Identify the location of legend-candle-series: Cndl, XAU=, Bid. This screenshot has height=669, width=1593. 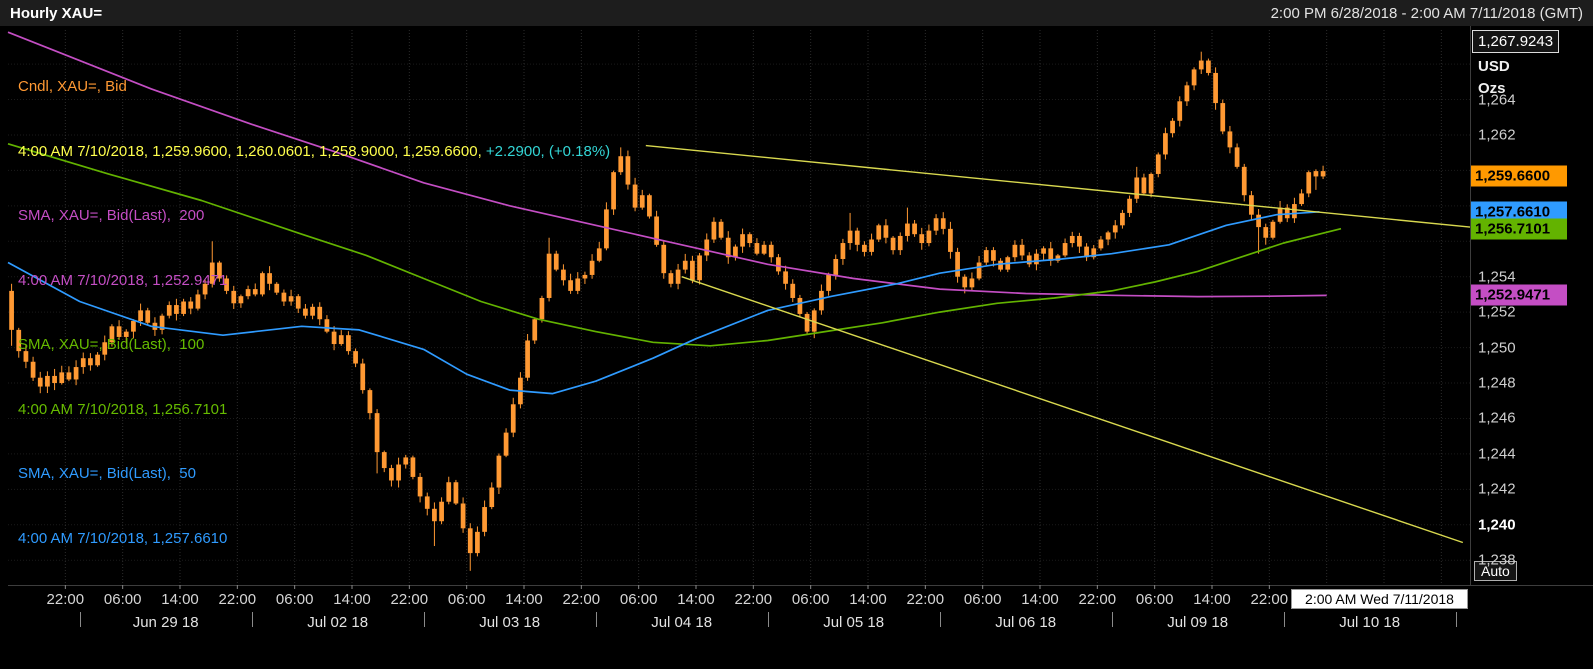
(72, 86).